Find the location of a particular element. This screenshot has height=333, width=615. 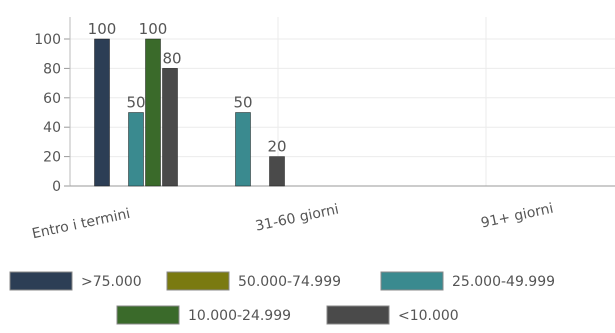

x-tick-label: 91+ giorni is located at coordinates (517, 216).